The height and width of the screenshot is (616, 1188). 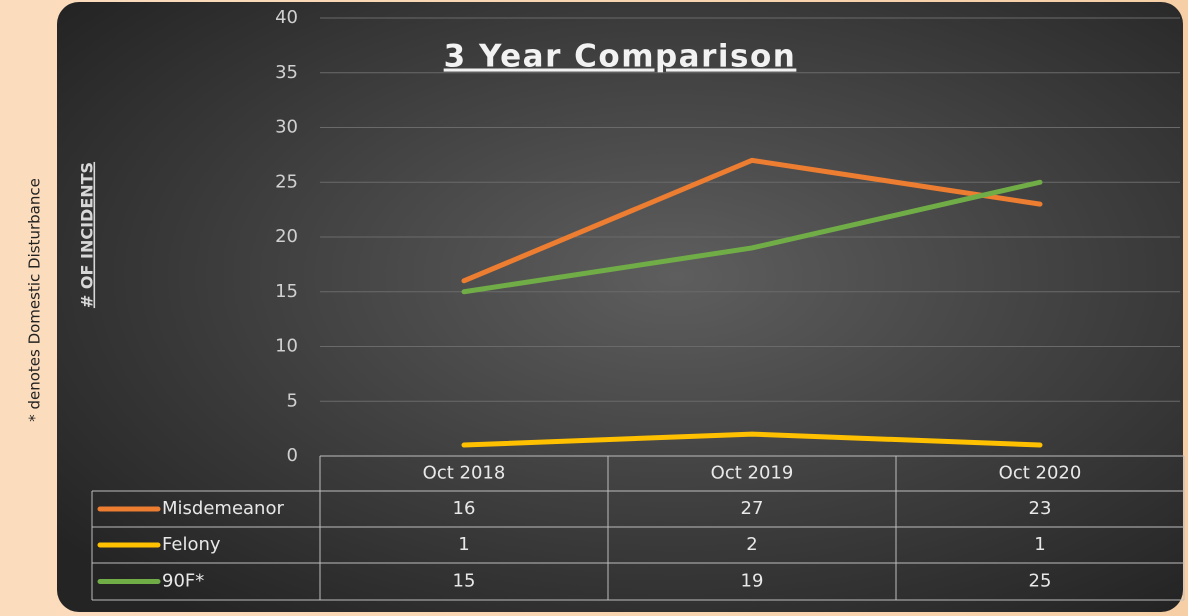 What do you see at coordinates (286, 291) in the screenshot?
I see `y-tick-label: 15` at bounding box center [286, 291].